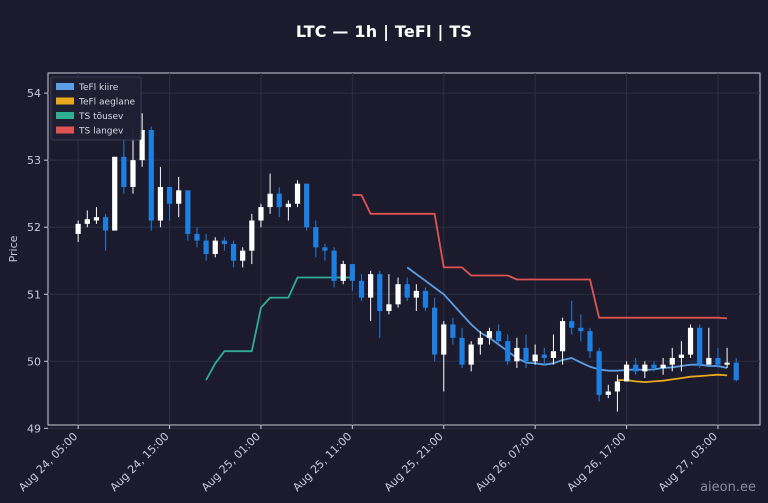 This screenshot has width=768, height=503. Describe the element at coordinates (231, 462) in the screenshot. I see `x-tick-label: Aug 25, 01:00` at that location.